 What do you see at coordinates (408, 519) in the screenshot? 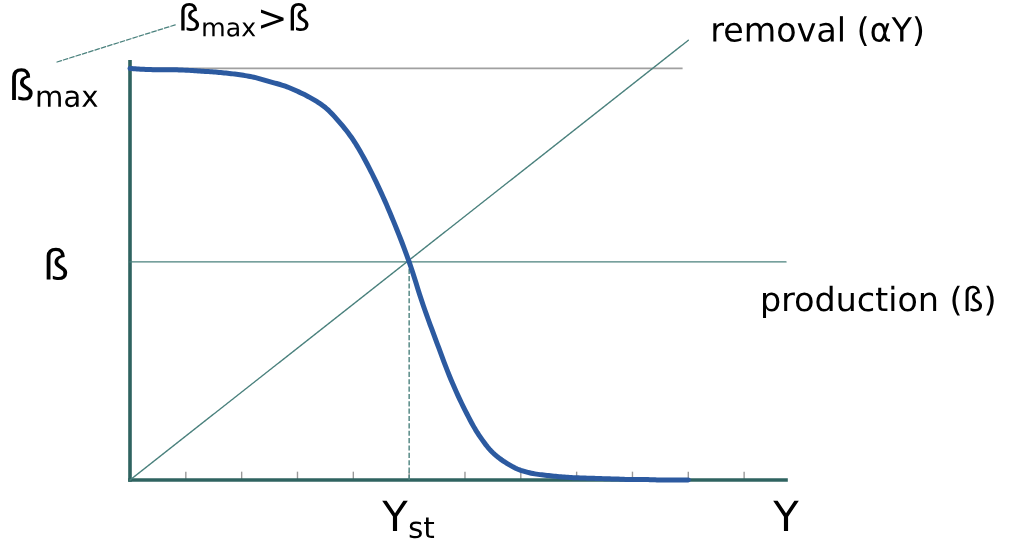
I see `x-tick-label: Y$_{st}$` at bounding box center [408, 519].